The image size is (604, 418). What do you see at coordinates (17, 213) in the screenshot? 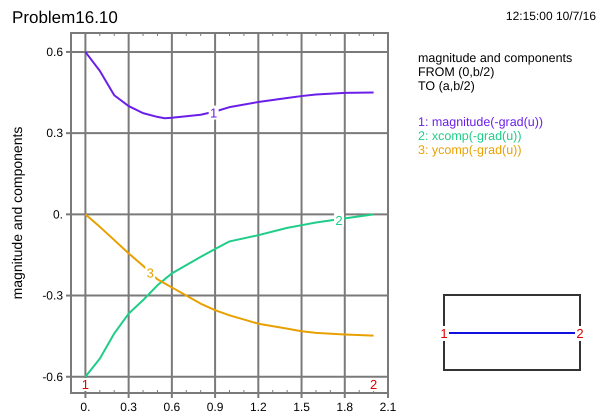
I see `y-axis-title: magnitude and components` at bounding box center [17, 213].